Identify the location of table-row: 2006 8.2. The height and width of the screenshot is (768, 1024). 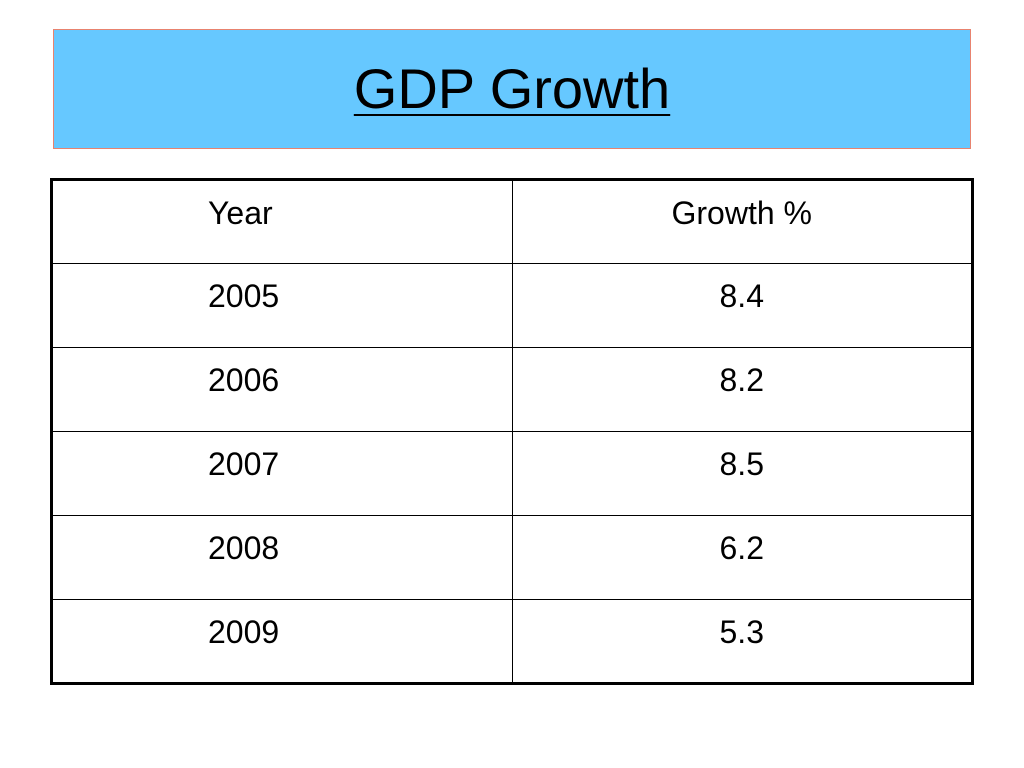
(512, 389).